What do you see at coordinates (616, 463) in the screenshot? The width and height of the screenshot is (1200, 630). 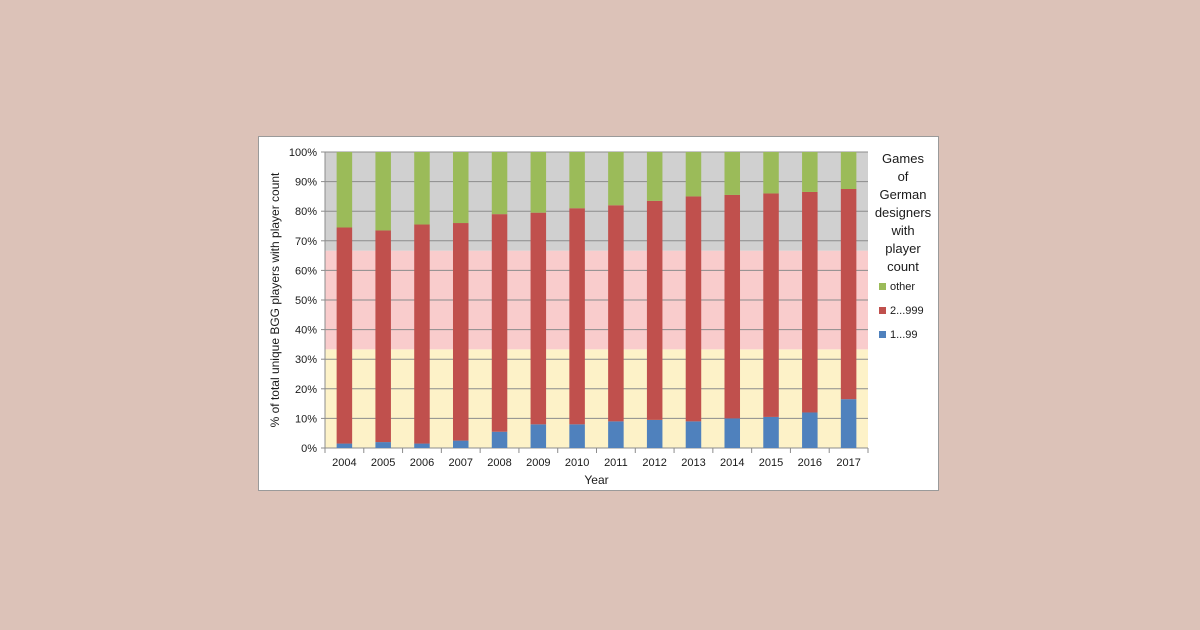 I see `x-tick-label: 2011` at bounding box center [616, 463].